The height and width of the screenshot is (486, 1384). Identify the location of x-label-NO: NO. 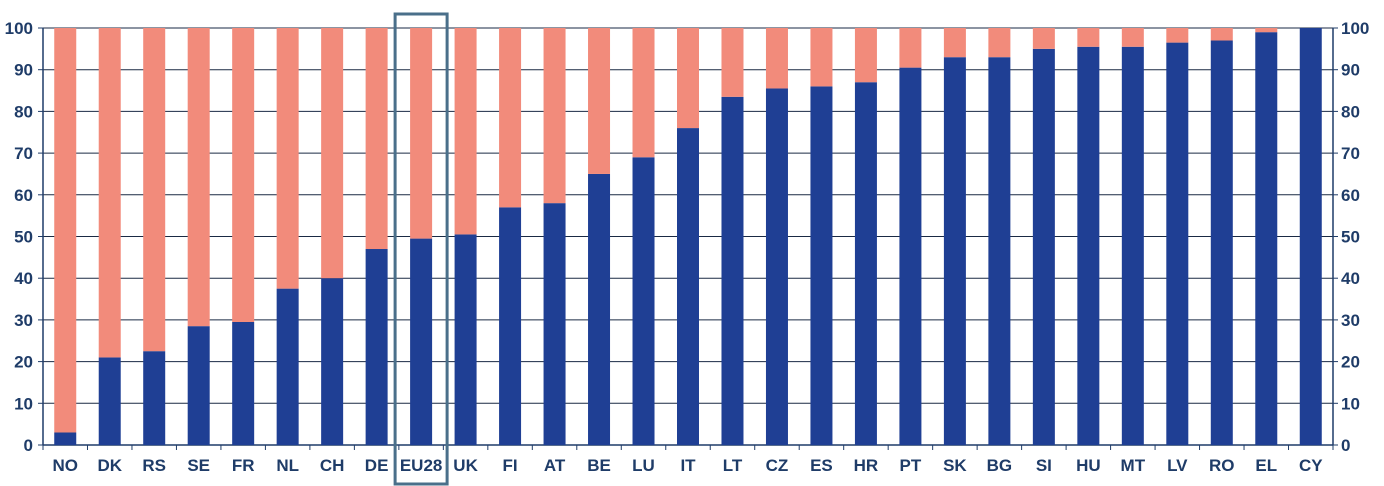
(65, 465).